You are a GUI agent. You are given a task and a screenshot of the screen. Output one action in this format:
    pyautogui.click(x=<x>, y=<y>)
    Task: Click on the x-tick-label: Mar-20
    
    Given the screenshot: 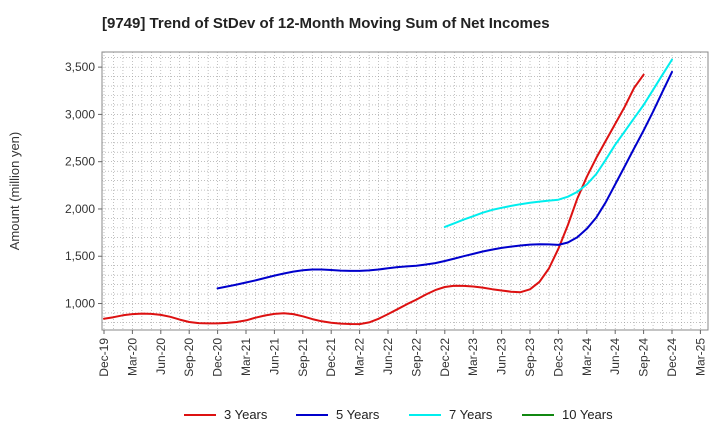 What is the action you would take?
    pyautogui.click(x=132, y=357)
    